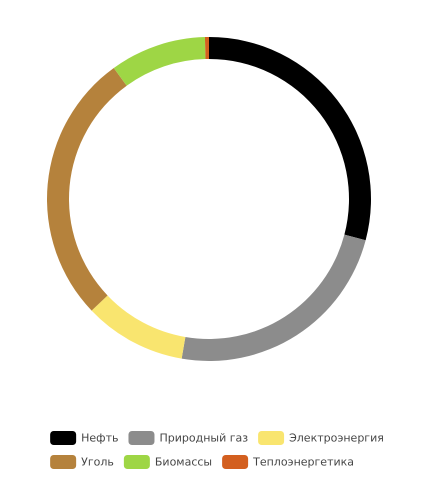 The width and height of the screenshot is (434, 485). I want to click on legend-label: Нефть, so click(99, 438).